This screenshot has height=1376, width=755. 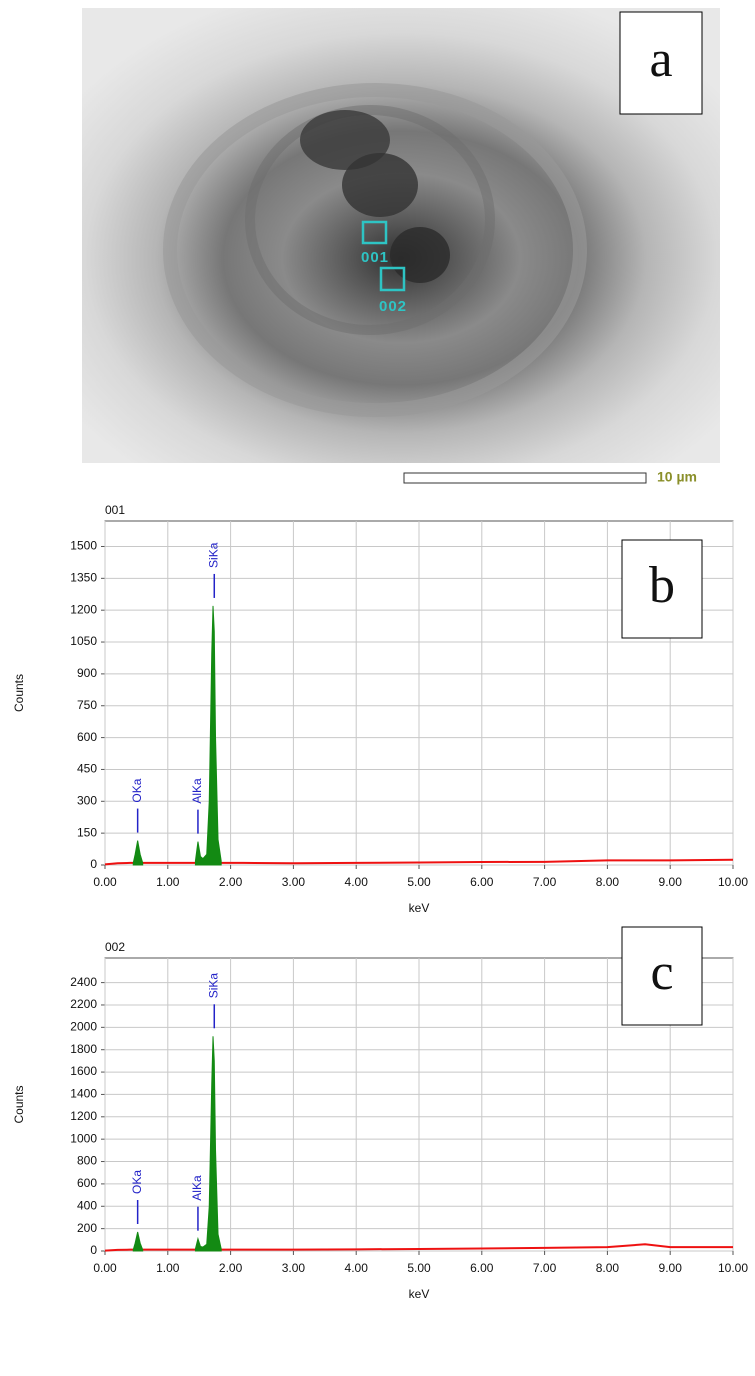 I want to click on y-tick-label: 900, so click(x=87, y=673).